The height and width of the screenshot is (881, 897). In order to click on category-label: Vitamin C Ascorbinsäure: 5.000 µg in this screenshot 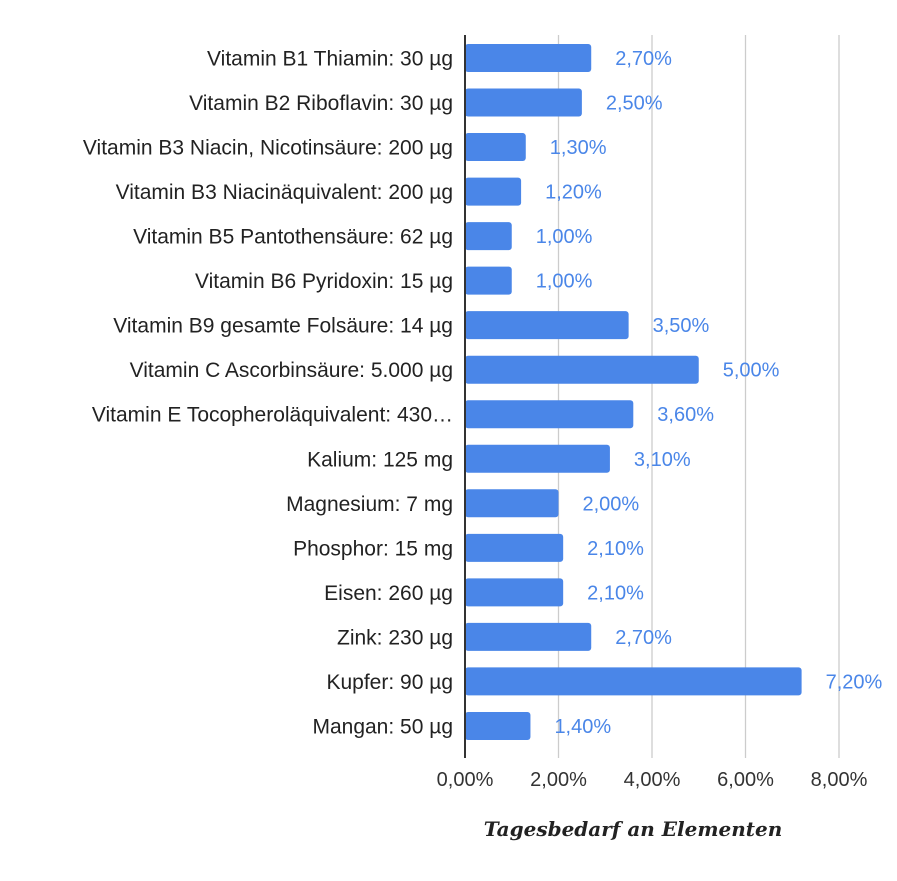, I will do `click(291, 370)`.